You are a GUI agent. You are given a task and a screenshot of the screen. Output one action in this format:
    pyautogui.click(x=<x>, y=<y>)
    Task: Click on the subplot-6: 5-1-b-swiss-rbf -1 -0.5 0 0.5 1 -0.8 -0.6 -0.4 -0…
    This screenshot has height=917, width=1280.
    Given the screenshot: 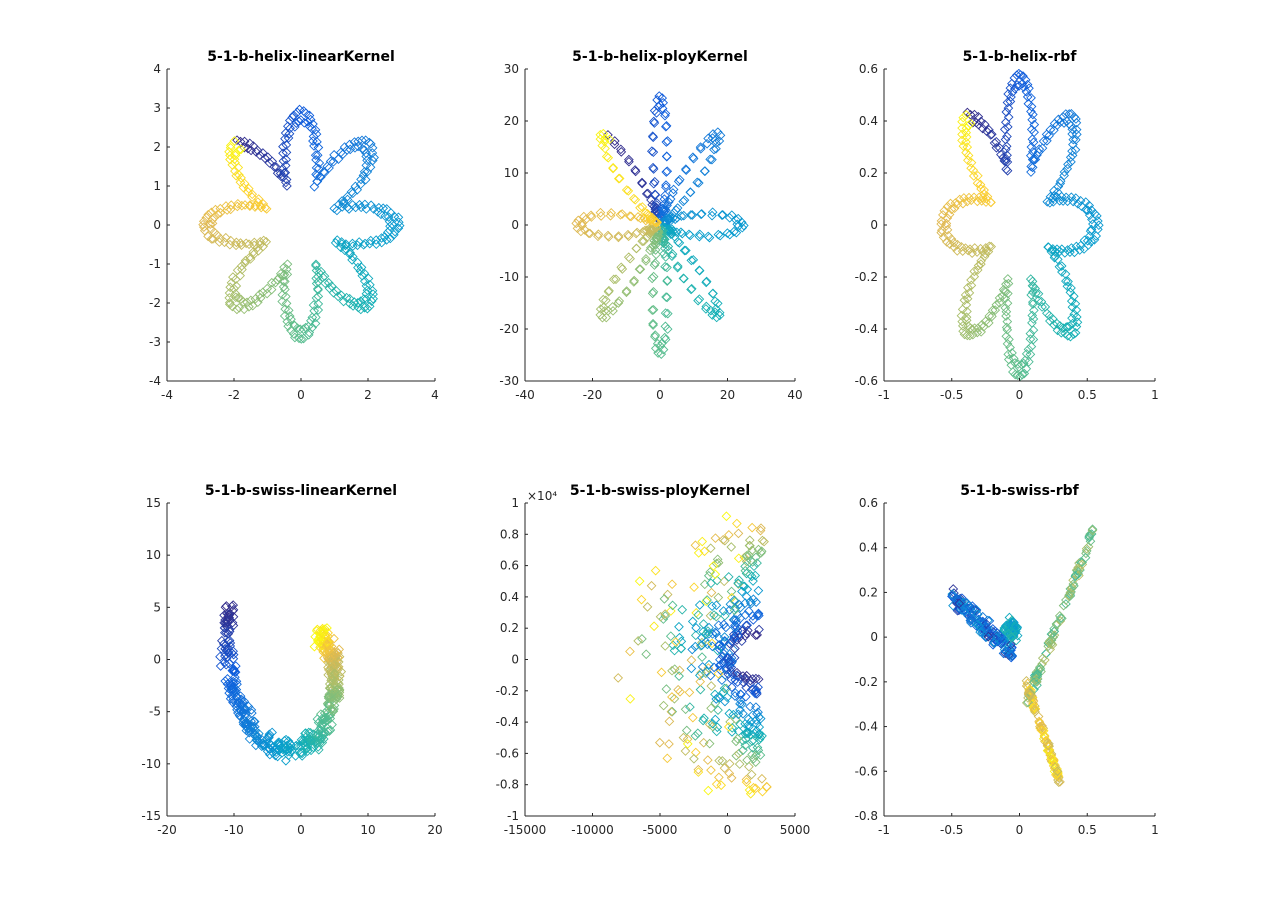 What is the action you would take?
    pyautogui.click(x=1007, y=660)
    